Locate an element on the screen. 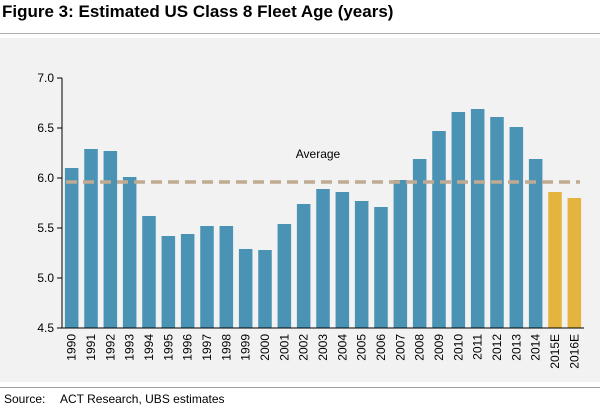 This screenshot has width=611, height=416. y-tick-label: 6.0 is located at coordinates (45, 178).